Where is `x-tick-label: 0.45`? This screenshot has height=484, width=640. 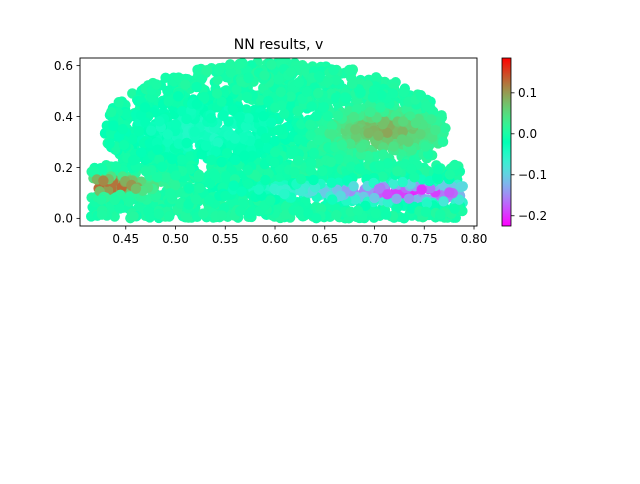 x-tick-label: 0.45 is located at coordinates (125, 239).